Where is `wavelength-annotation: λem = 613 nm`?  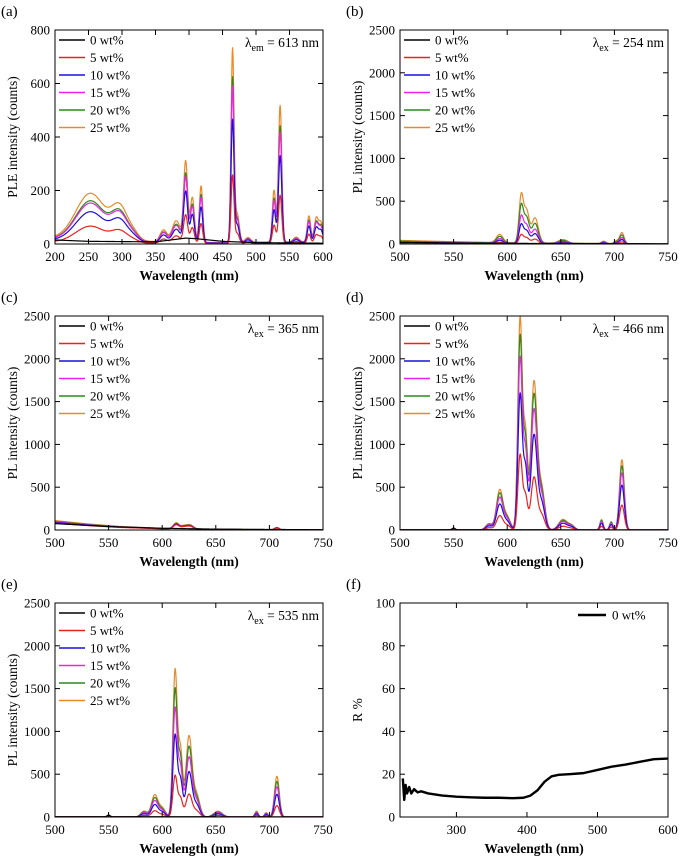 wavelength-annotation: λem = 613 nm is located at coordinates (282, 44).